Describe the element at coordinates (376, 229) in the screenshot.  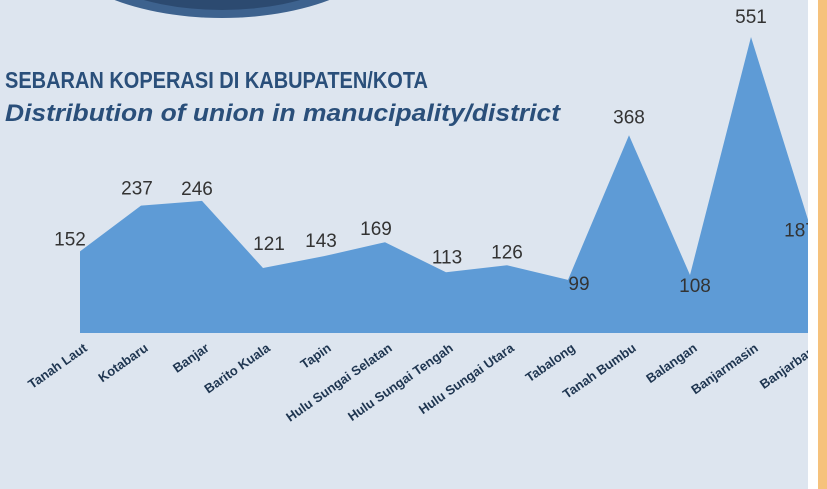
I see `value-label: 169` at that location.